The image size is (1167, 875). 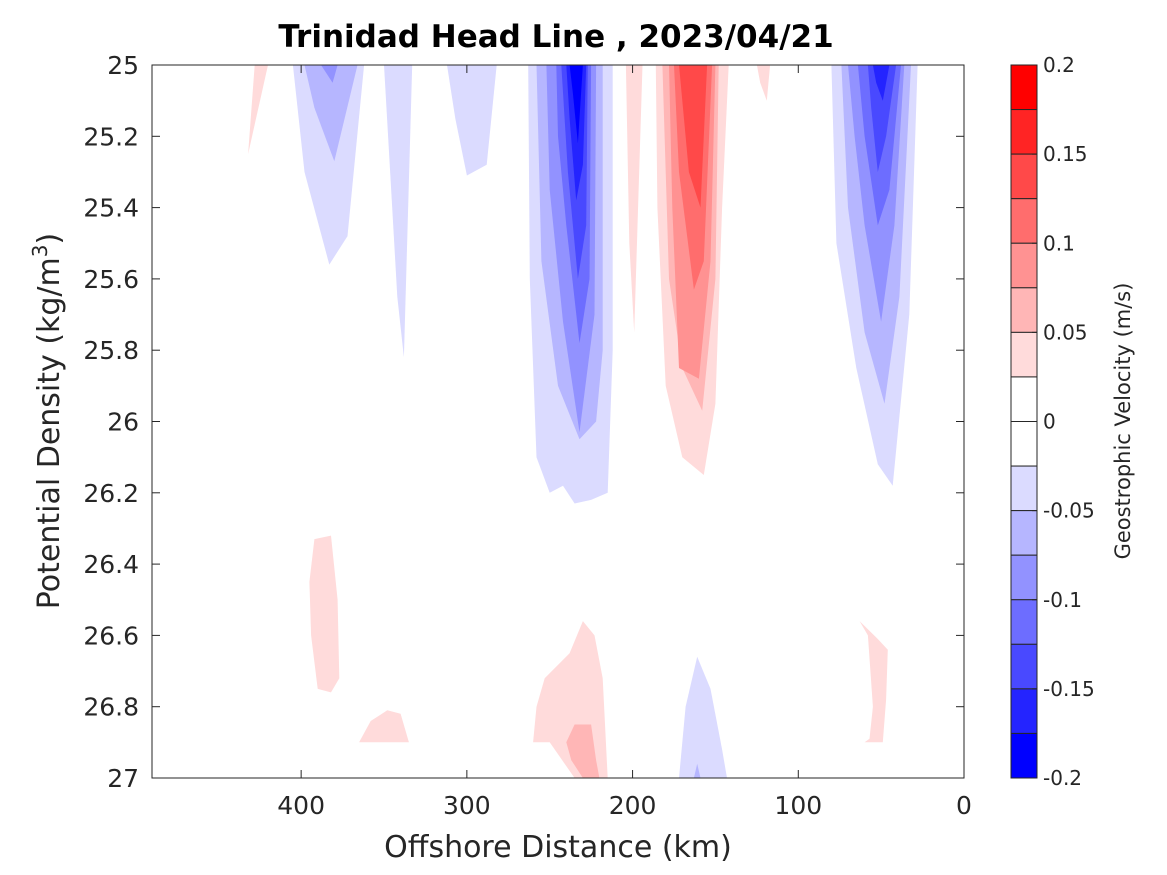 What do you see at coordinates (384, 726) in the screenshot?
I see `contour-region-pos-j` at bounding box center [384, 726].